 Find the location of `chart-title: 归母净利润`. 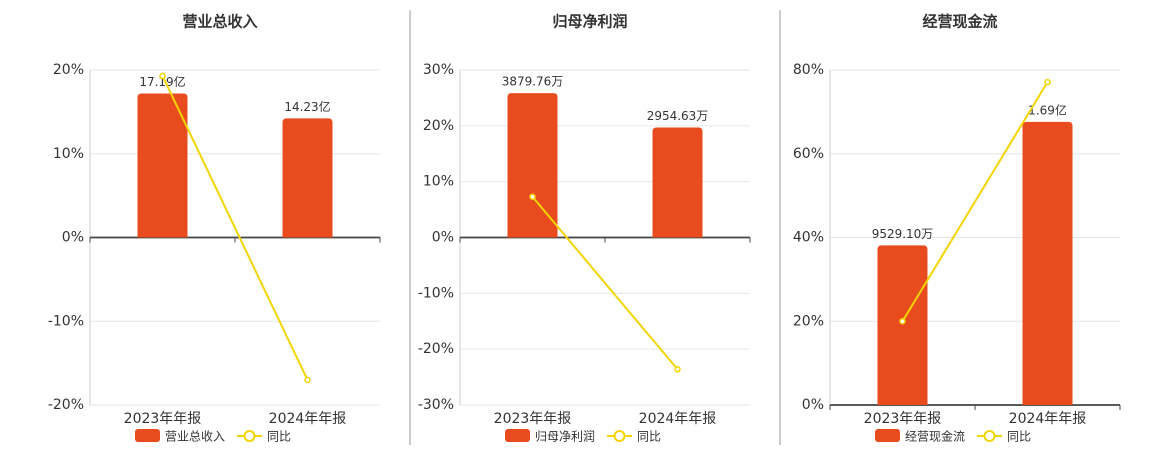

chart-title: 归母净利润 is located at coordinates (589, 22).